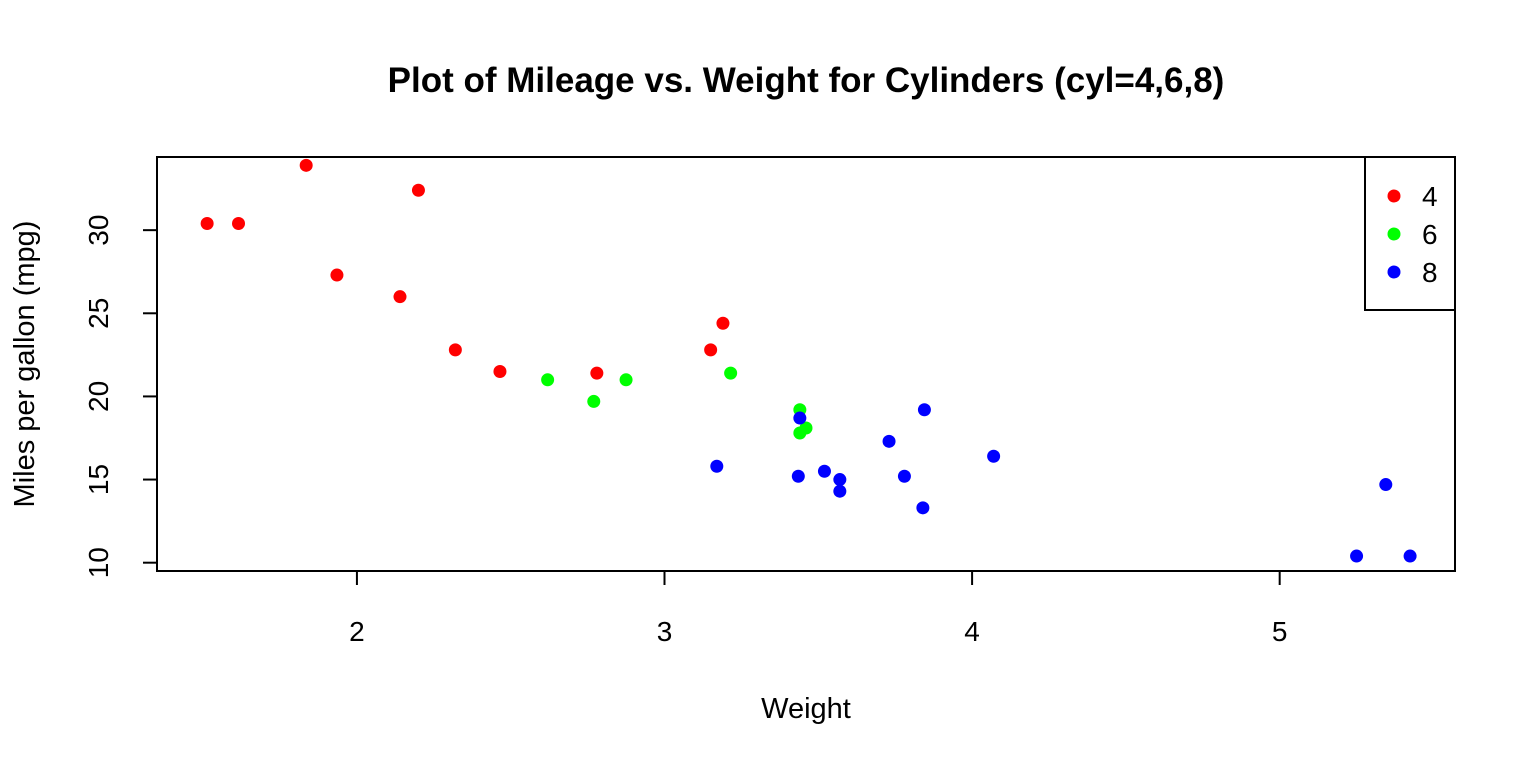 Image resolution: width=1536 pixels, height=768 pixels. What do you see at coordinates (665, 631) in the screenshot?
I see `x-tick-label: 3` at bounding box center [665, 631].